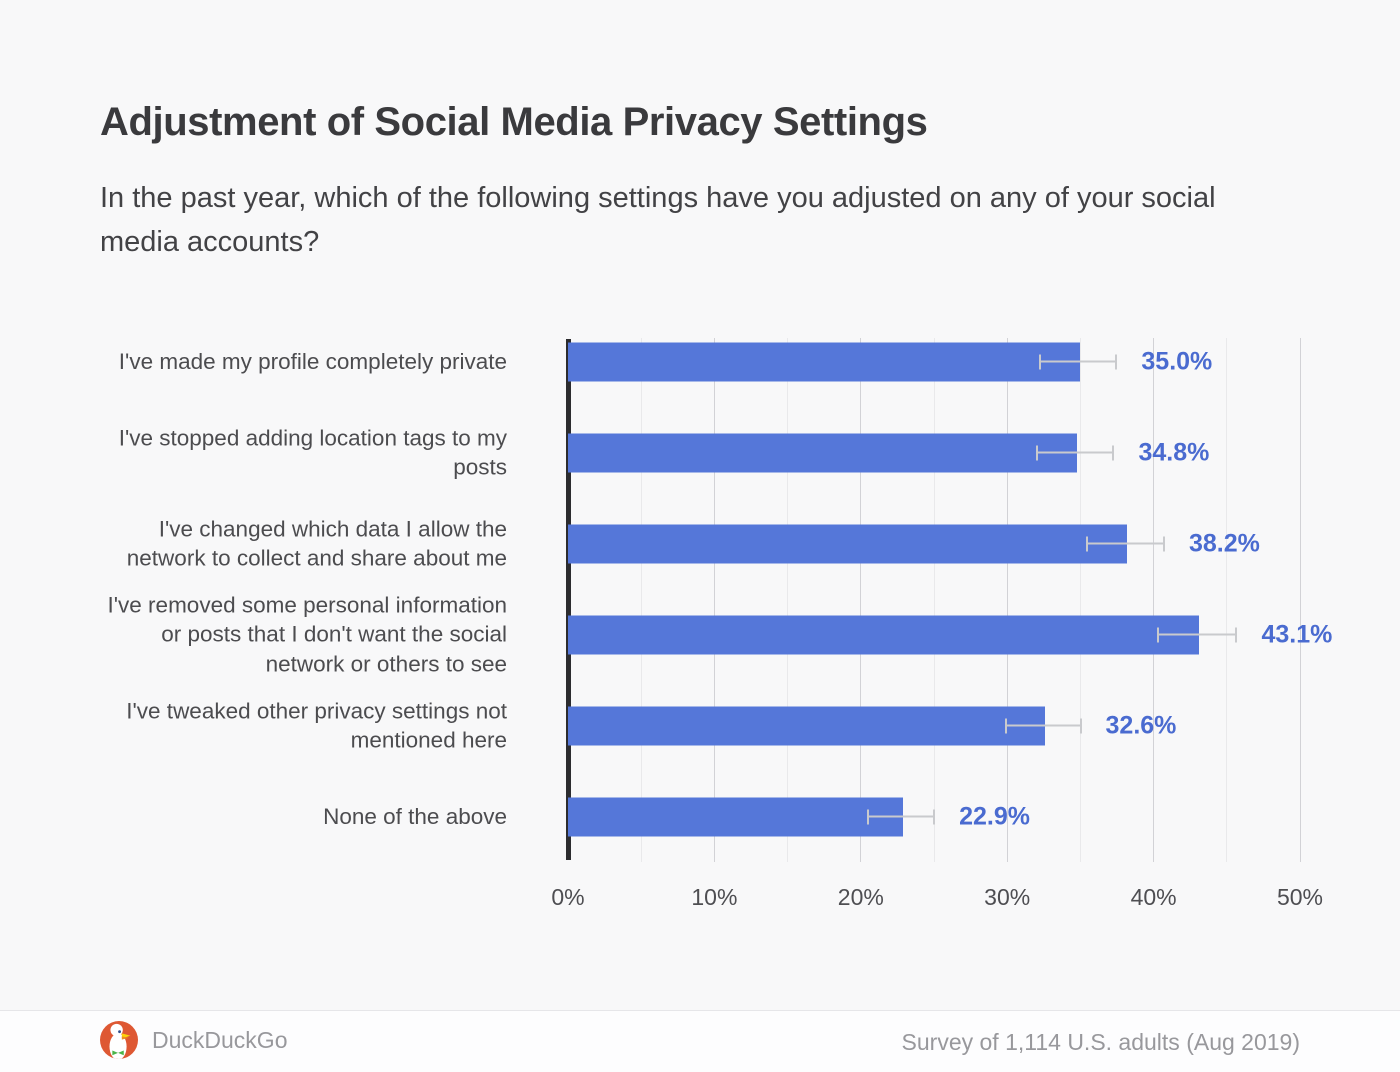 The width and height of the screenshot is (1400, 1072). What do you see at coordinates (1177, 361) in the screenshot?
I see `value-label: 35.0%` at bounding box center [1177, 361].